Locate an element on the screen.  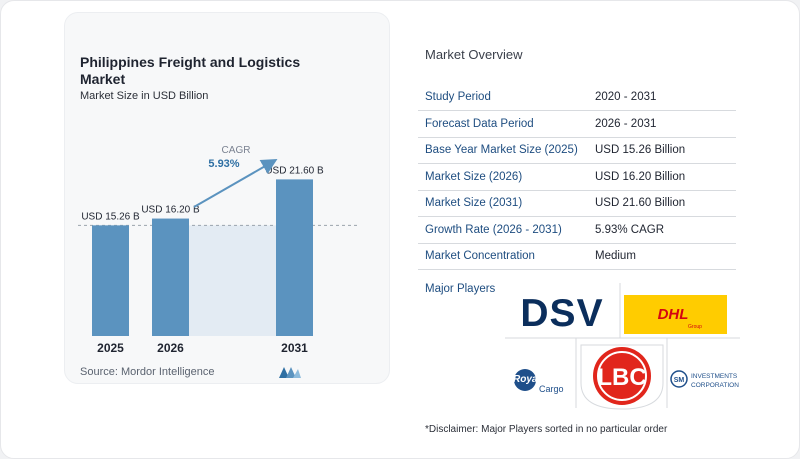
royal-cargo-logo: Royal Cargo is located at coordinates (538, 381).